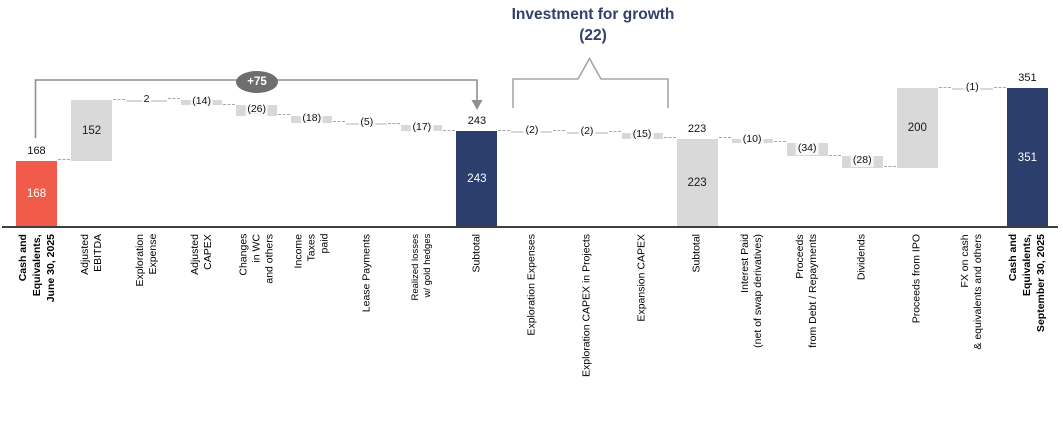 Image resolution: width=1063 pixels, height=427 pixels. Describe the element at coordinates (593, 14) in the screenshot. I see `investment-title-line1: Investment for growth` at that location.